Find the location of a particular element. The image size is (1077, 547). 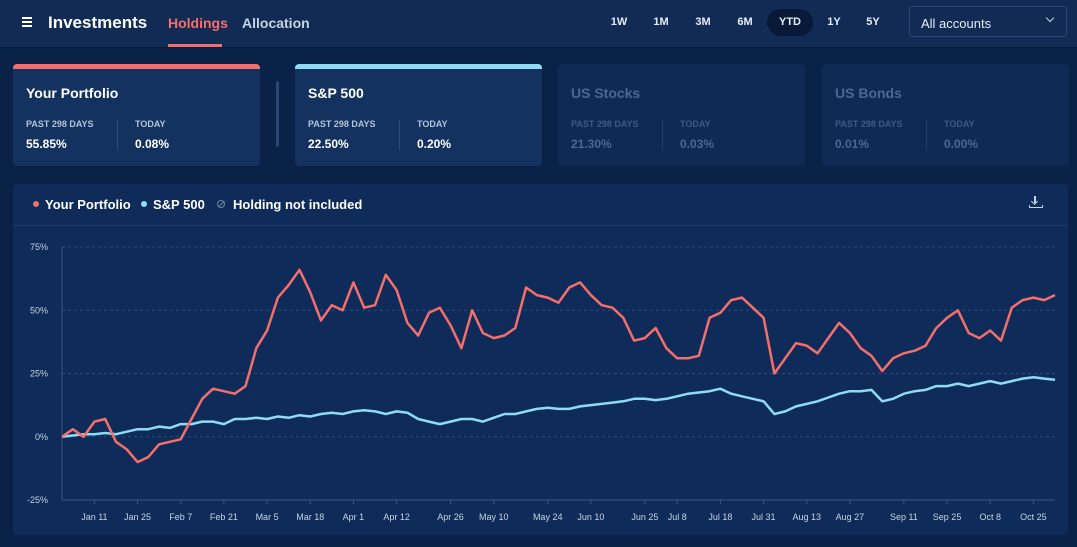

menu-button is located at coordinates (27, 22).